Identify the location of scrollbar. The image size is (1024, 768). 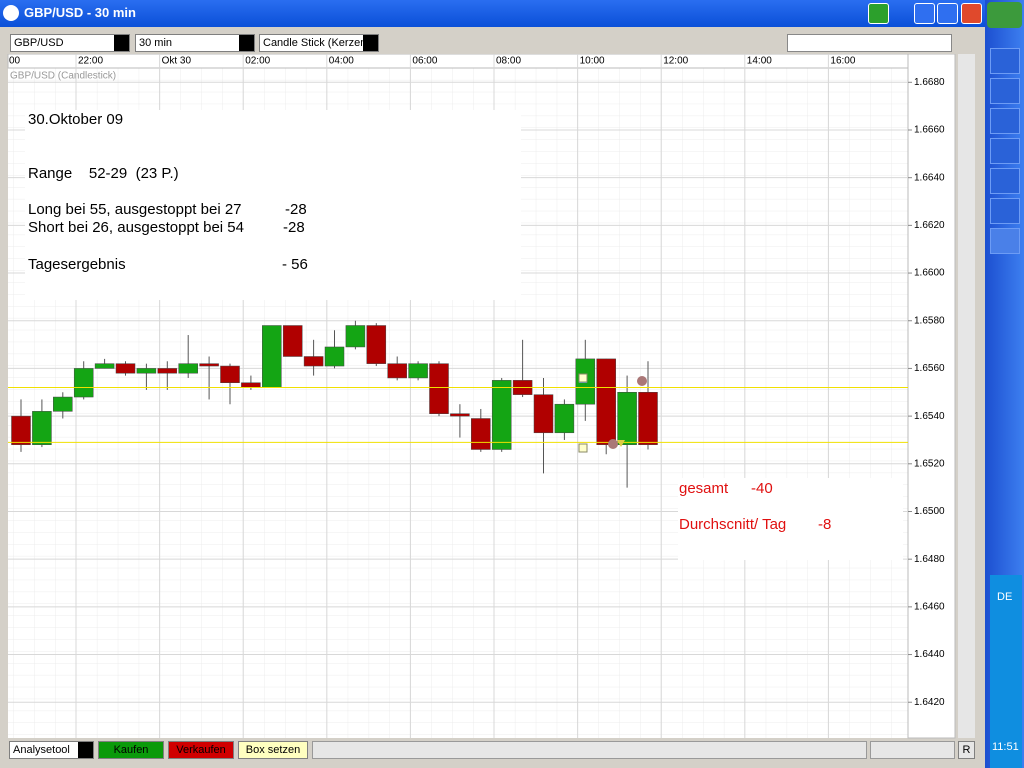
(966, 354).